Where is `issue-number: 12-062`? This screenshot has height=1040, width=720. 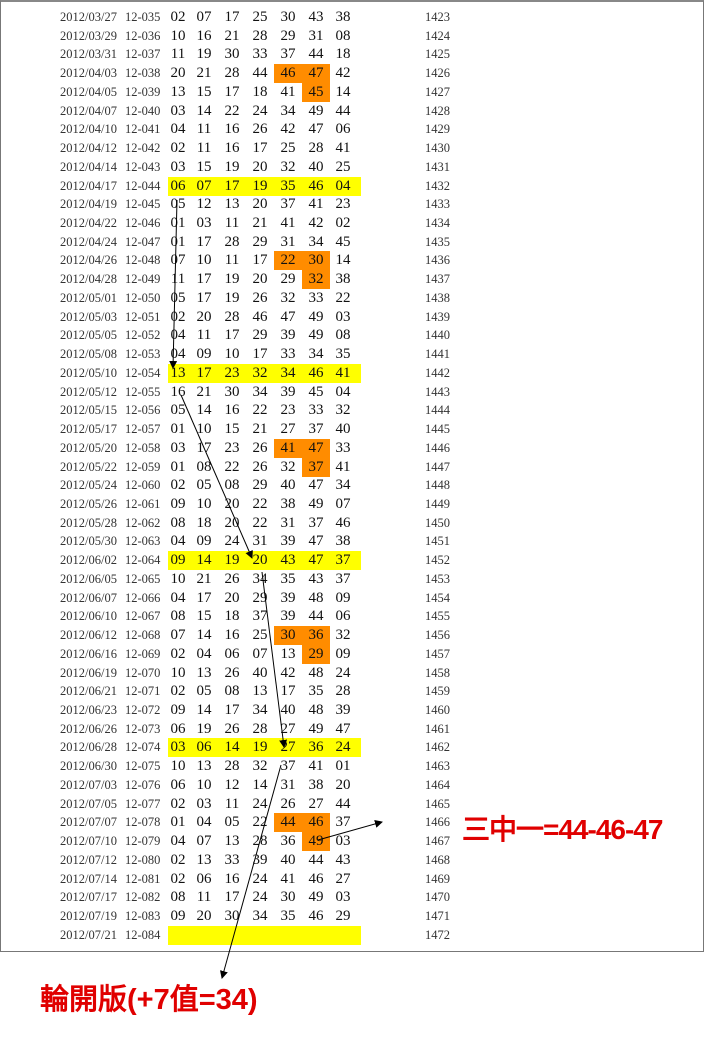
issue-number: 12-062 is located at coordinates (143, 522).